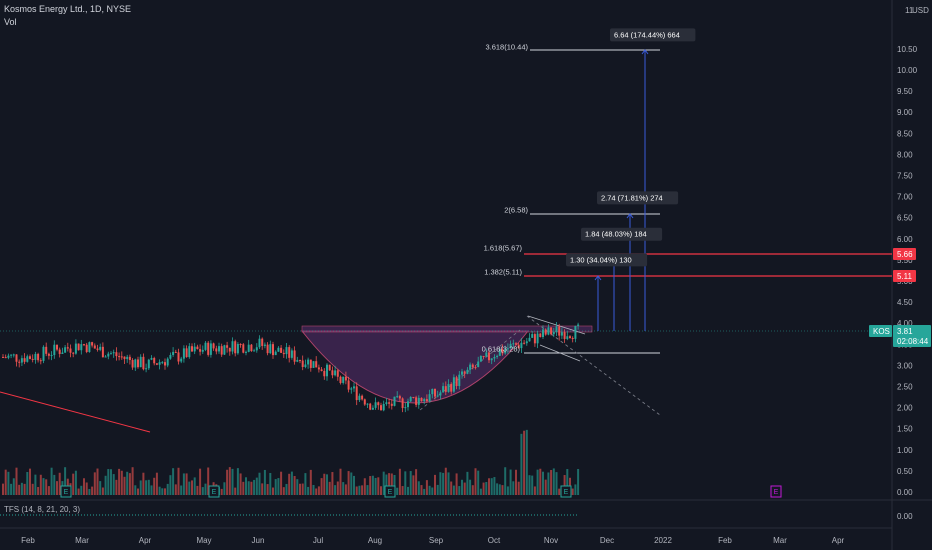 The height and width of the screenshot is (550, 932). What do you see at coordinates (560, 353) in the screenshot?
I see `flag-bottom-line` at bounding box center [560, 353].